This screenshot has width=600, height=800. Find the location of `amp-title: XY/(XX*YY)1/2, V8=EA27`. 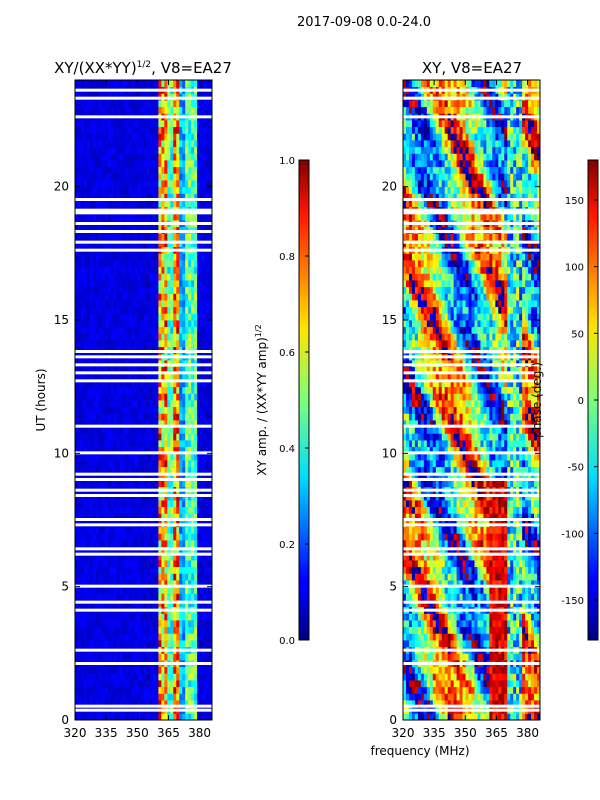

amp-title: XY/(XX*YY)1/2, V8=EA27 is located at coordinates (143, 68).